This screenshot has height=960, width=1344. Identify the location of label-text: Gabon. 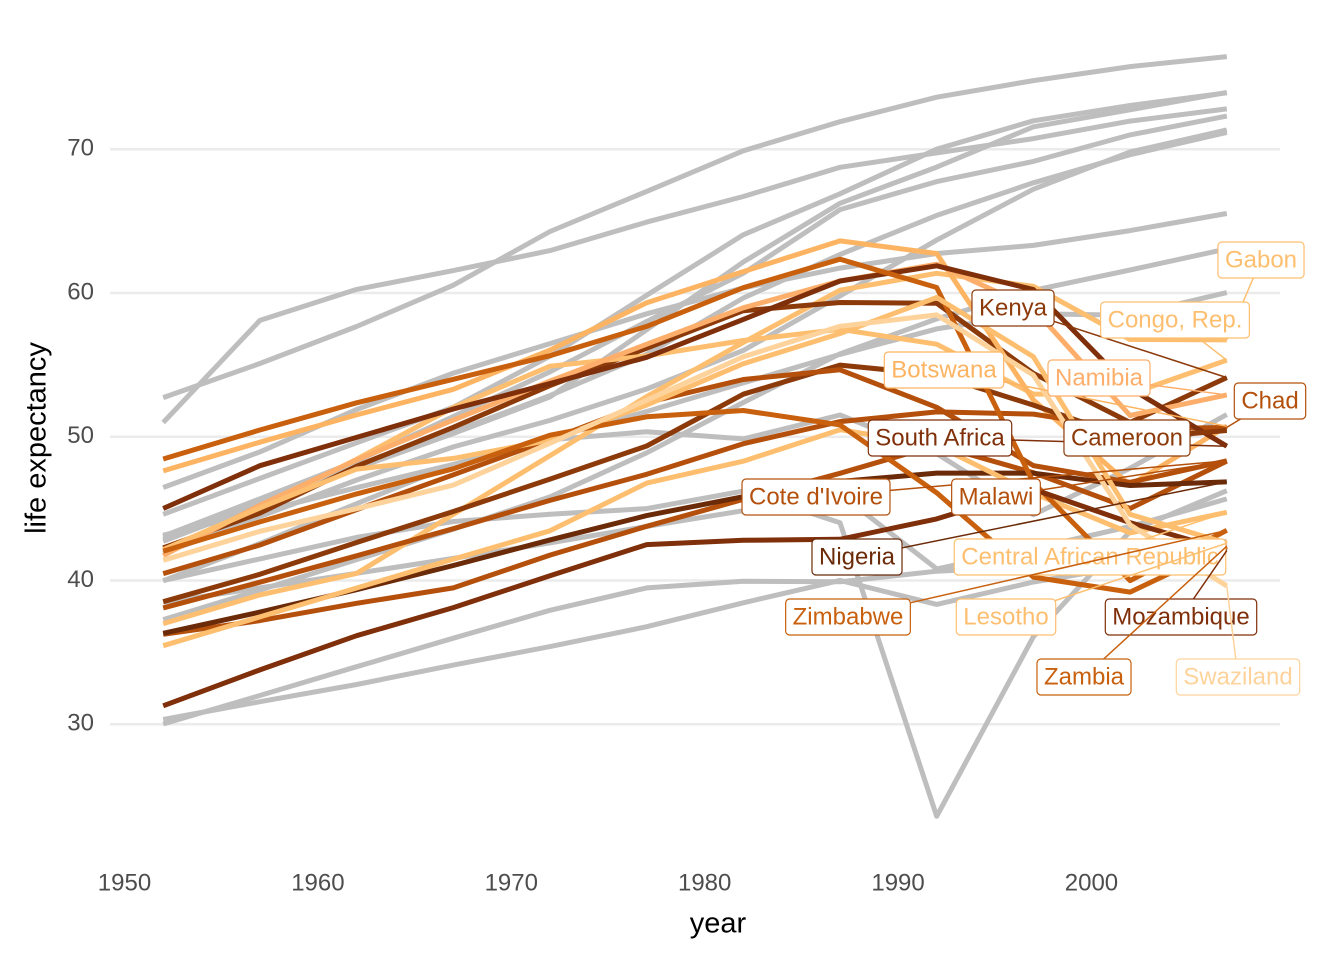
(1261, 259).